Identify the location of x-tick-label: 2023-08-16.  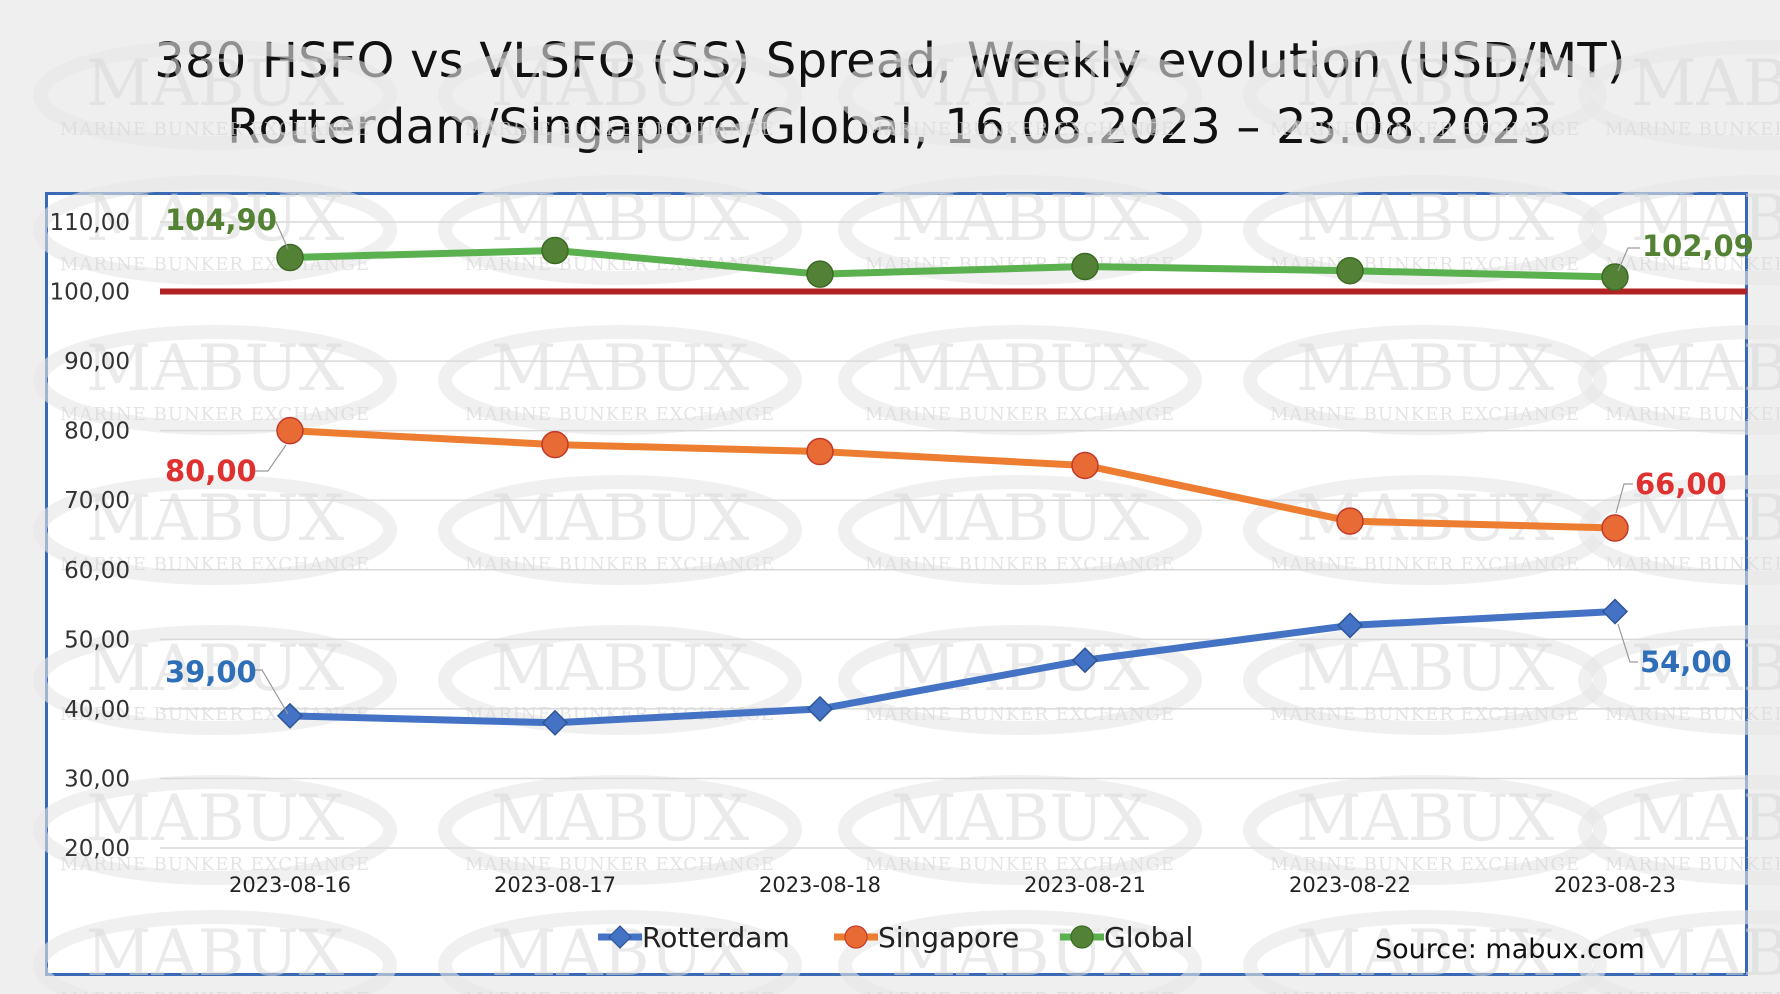
(290, 885).